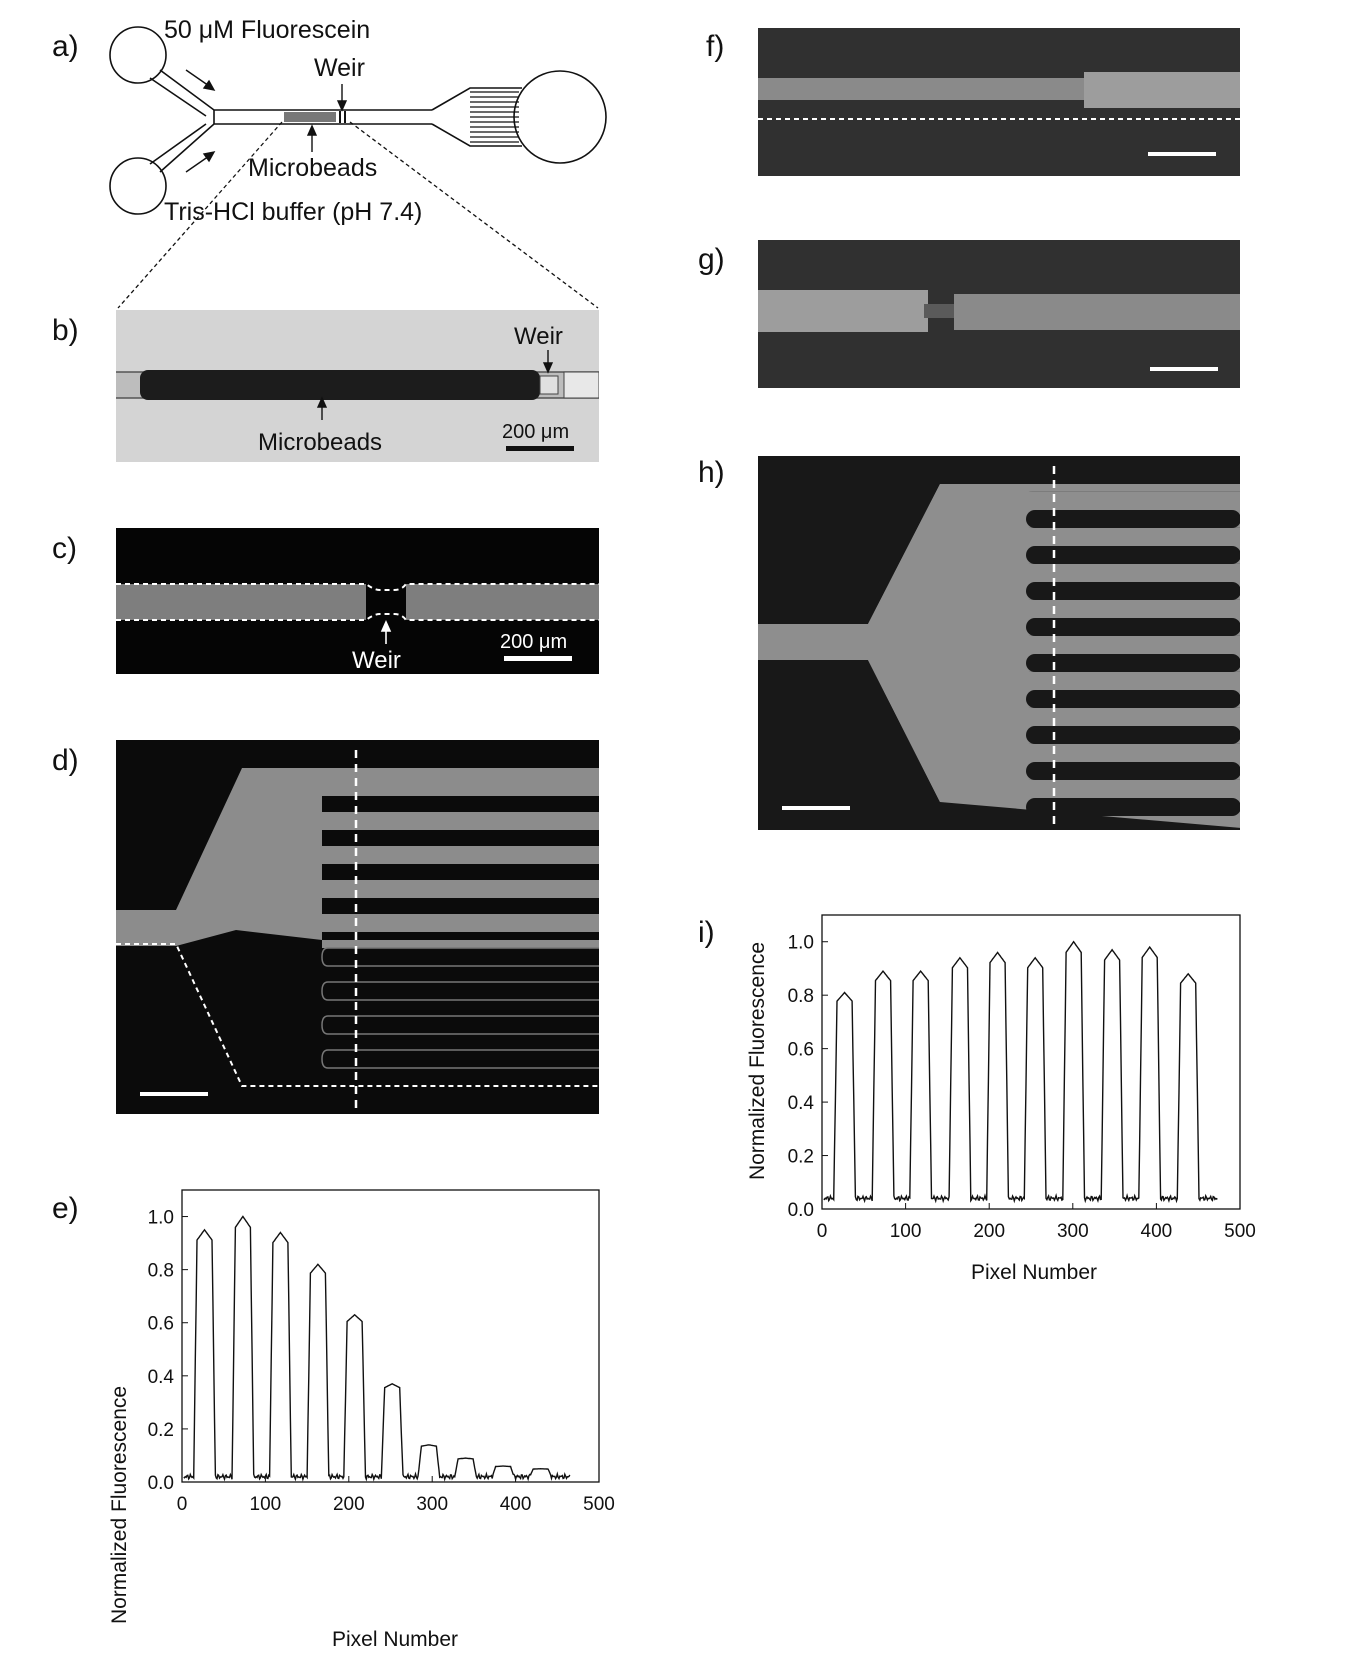 This screenshot has height=1668, width=1348. What do you see at coordinates (715, 46) in the screenshot?
I see `panel-label-f: f)` at bounding box center [715, 46].